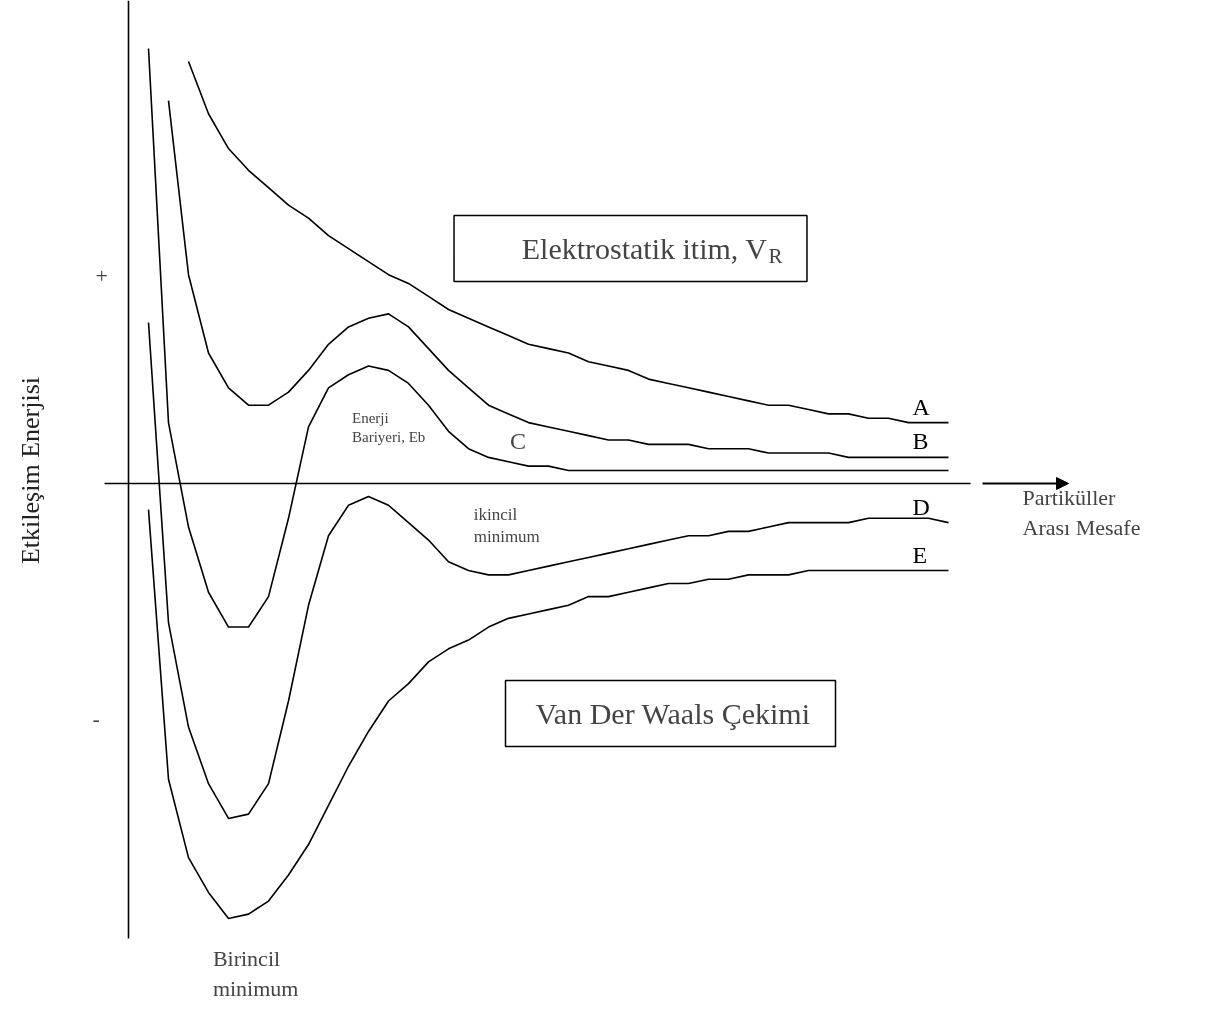  Describe the element at coordinates (920, 441) in the screenshot. I see `series-label: B` at that location.